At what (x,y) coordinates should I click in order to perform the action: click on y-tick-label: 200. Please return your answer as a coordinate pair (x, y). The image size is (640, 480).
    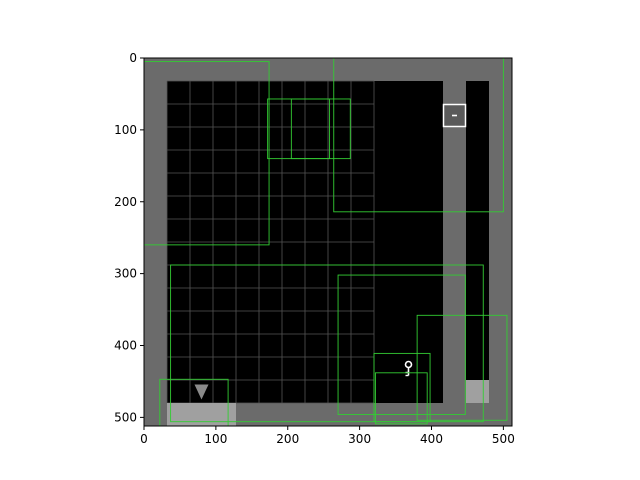
    Looking at the image, I should click on (125, 202).